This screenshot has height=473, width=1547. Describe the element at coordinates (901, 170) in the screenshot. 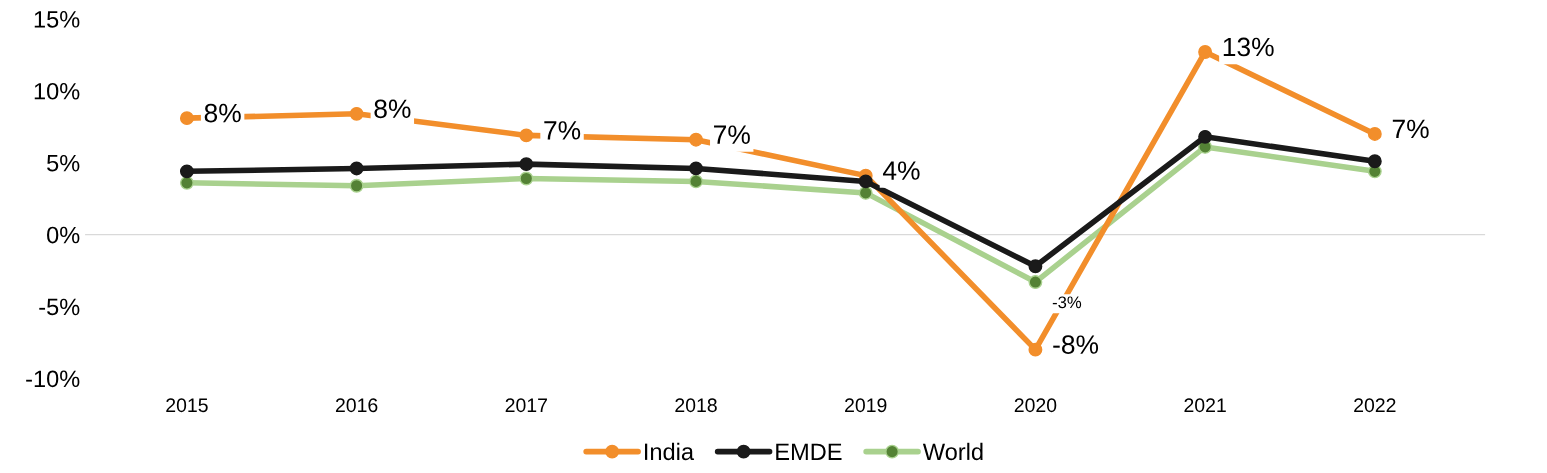

I see `data-label: 4%` at that location.